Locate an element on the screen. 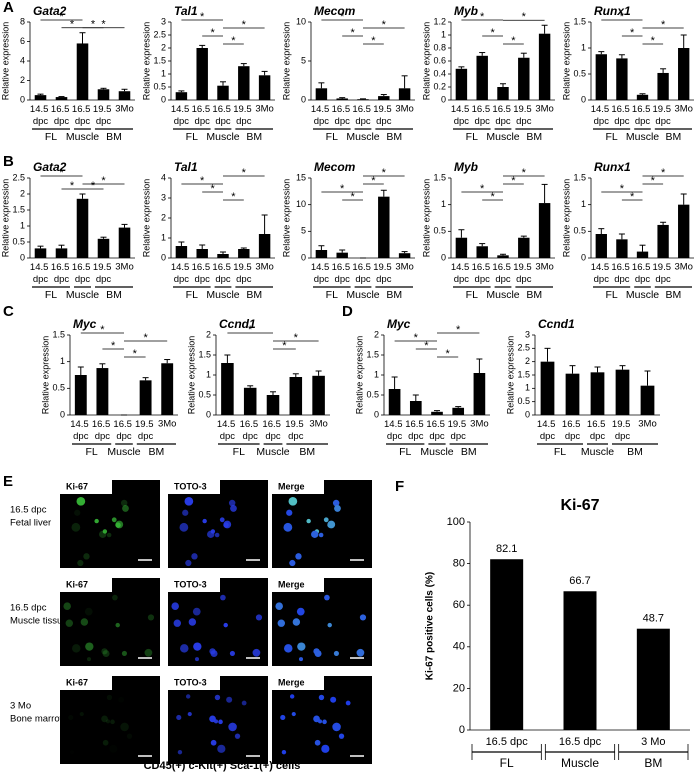 The image size is (697, 774). x-tick-label: 19.5 dpc is located at coordinates (383, 273).